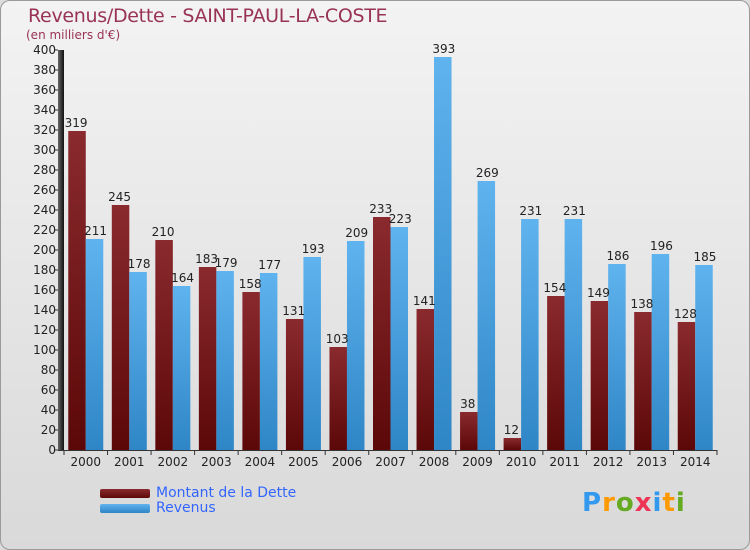  I want to click on data-label-dette: 38, so click(467, 404).